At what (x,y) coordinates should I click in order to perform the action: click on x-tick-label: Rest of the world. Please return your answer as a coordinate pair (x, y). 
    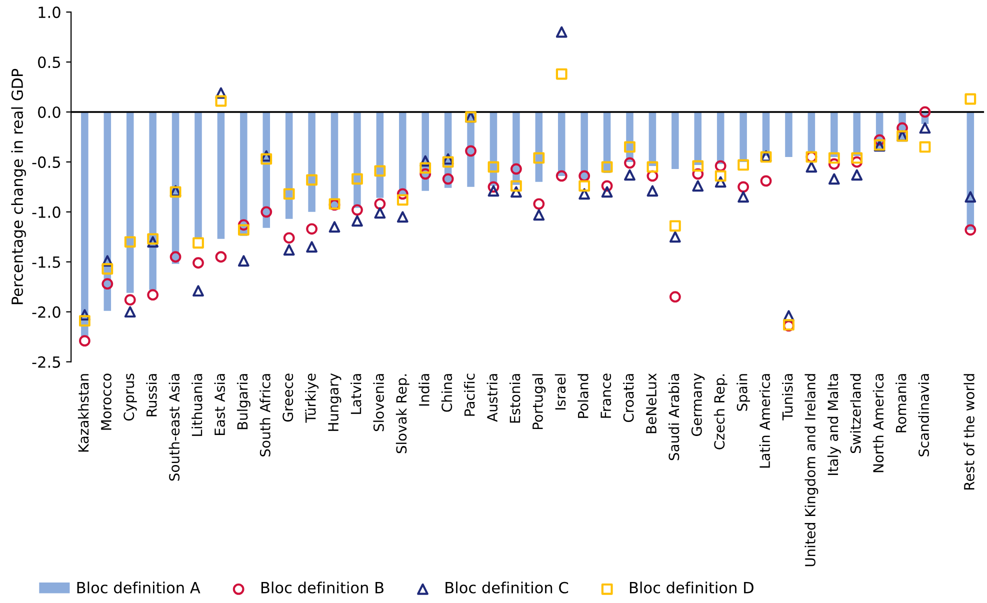
    Looking at the image, I should click on (969, 432).